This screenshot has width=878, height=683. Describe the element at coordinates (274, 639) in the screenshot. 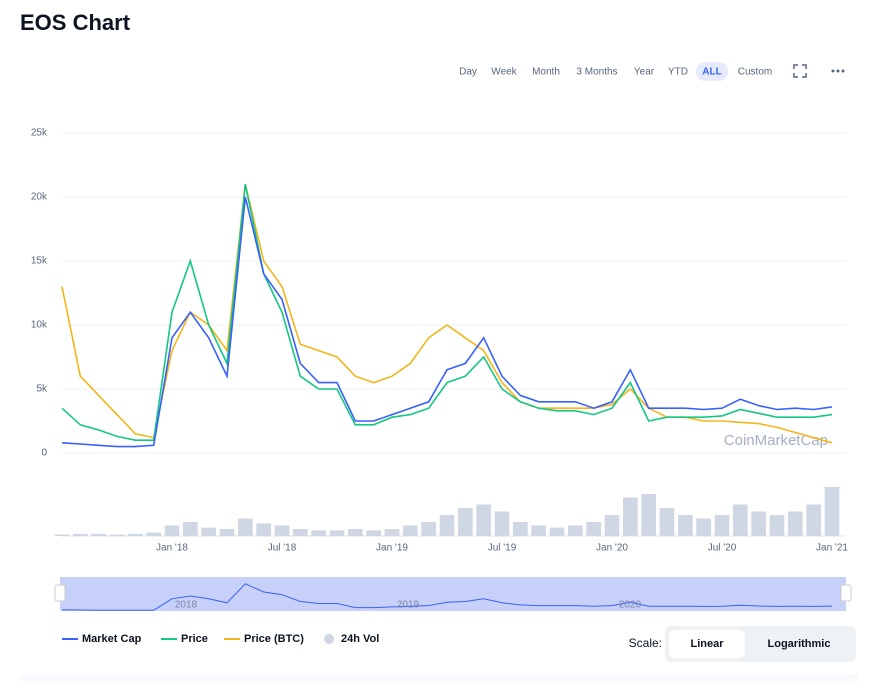

I see `legend-label: Price (BTC)` at that location.